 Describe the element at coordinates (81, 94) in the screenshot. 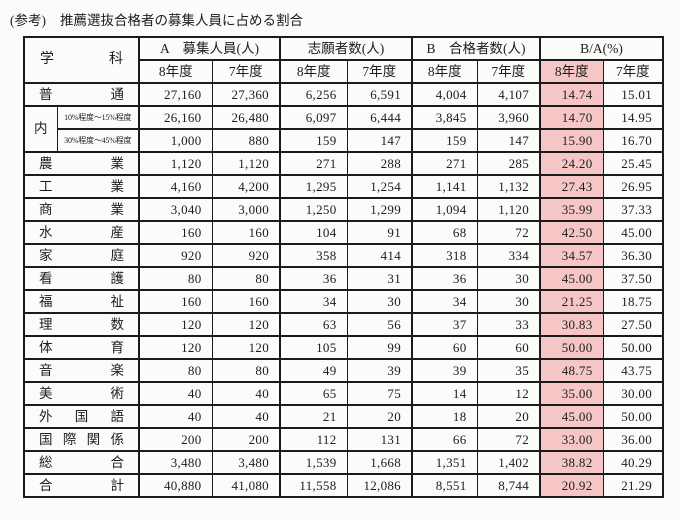

I see `department-label: 普通` at that location.